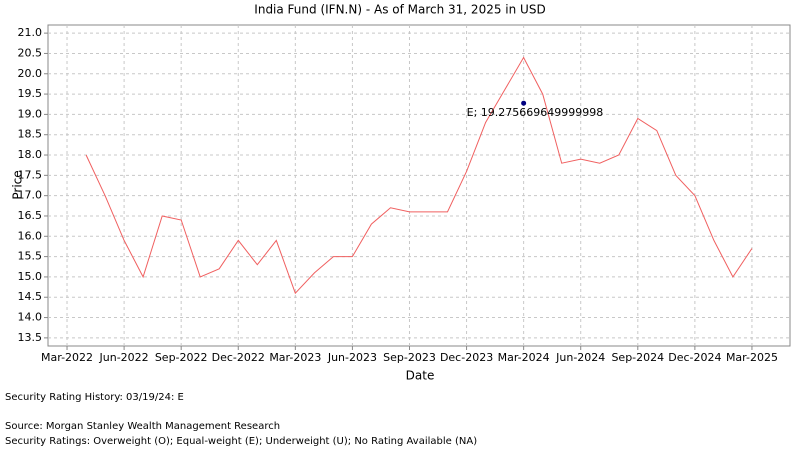  I want to click on x-tick-label: Mar-2024, so click(524, 357).